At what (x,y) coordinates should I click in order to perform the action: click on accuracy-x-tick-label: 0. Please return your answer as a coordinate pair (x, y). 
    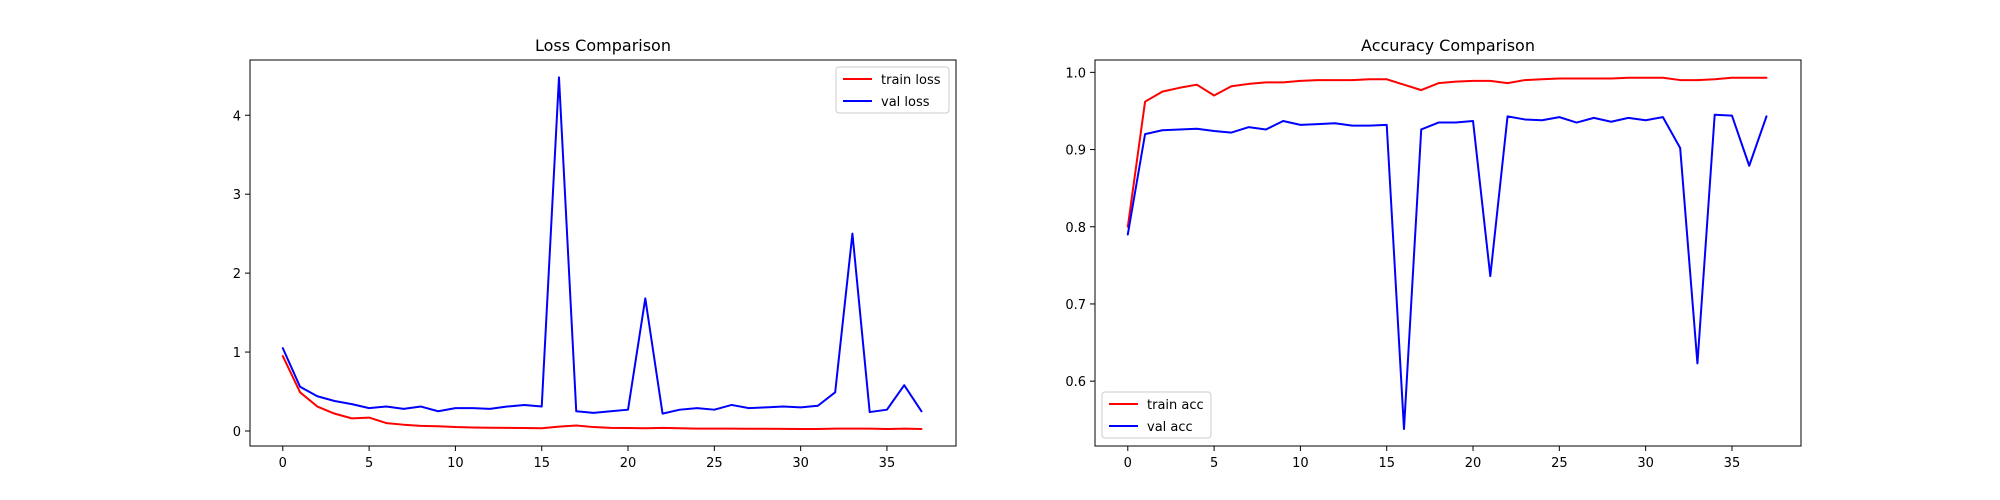
    Looking at the image, I should click on (1128, 463).